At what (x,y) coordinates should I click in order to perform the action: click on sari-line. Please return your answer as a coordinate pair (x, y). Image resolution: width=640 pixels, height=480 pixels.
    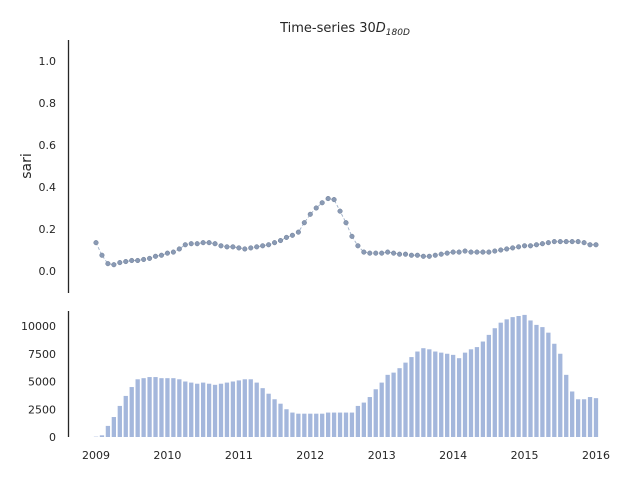
    Looking at the image, I should click on (345, 232).